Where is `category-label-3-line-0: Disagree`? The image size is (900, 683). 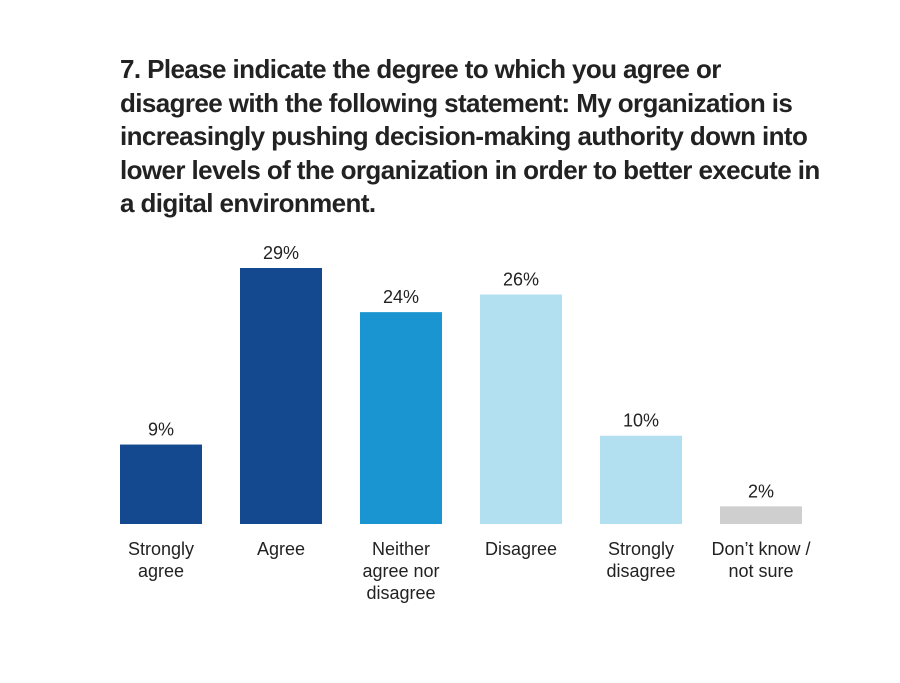 category-label-3-line-0: Disagree is located at coordinates (521, 549).